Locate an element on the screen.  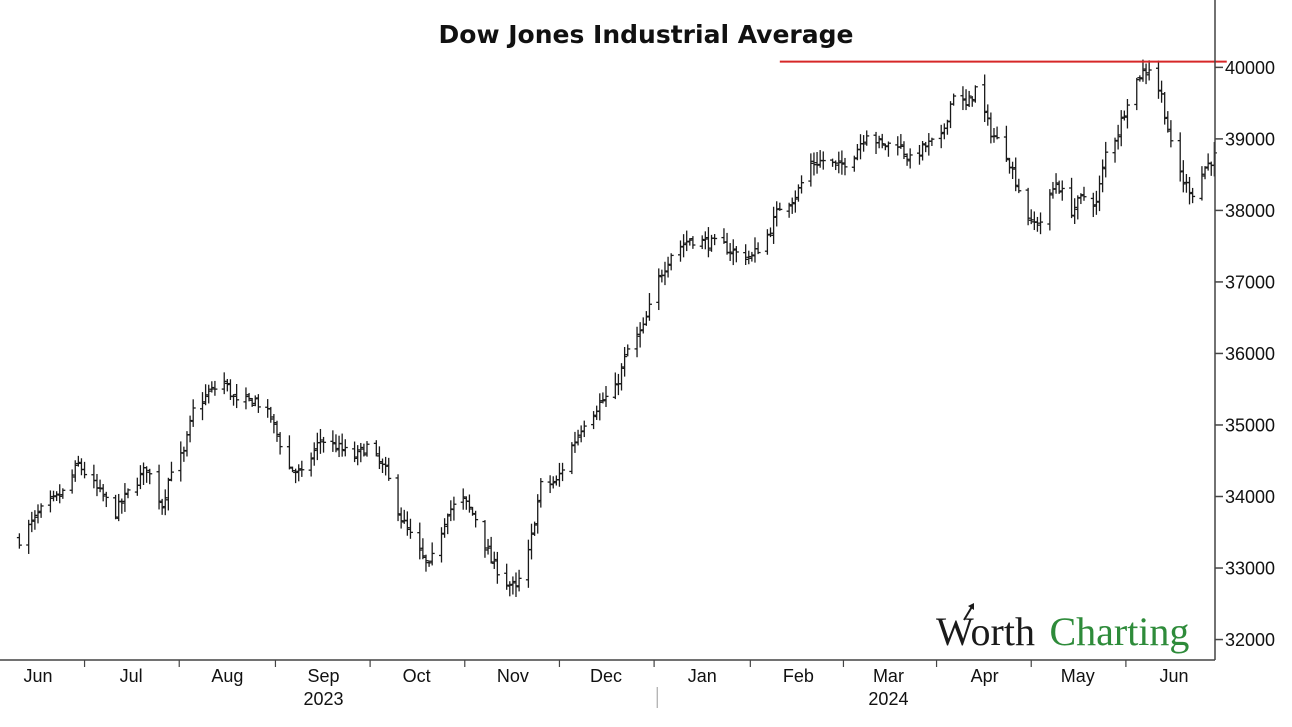
y-tick-label: 35000 is located at coordinates (1250, 425).